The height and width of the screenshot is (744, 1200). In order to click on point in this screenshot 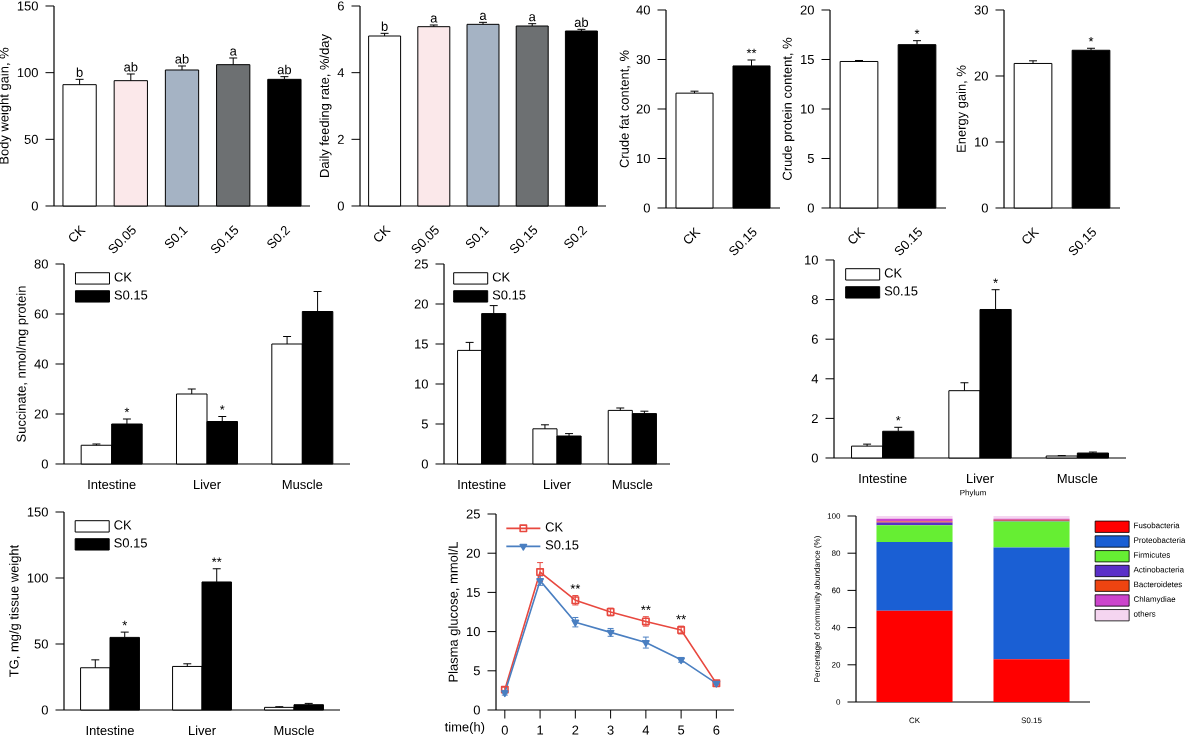, I will do `click(540, 572)`.